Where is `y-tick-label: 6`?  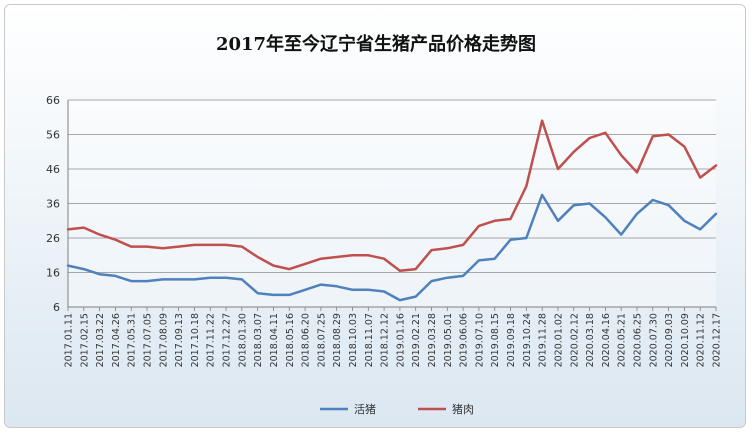
y-tick-label: 6 is located at coordinates (56, 307).